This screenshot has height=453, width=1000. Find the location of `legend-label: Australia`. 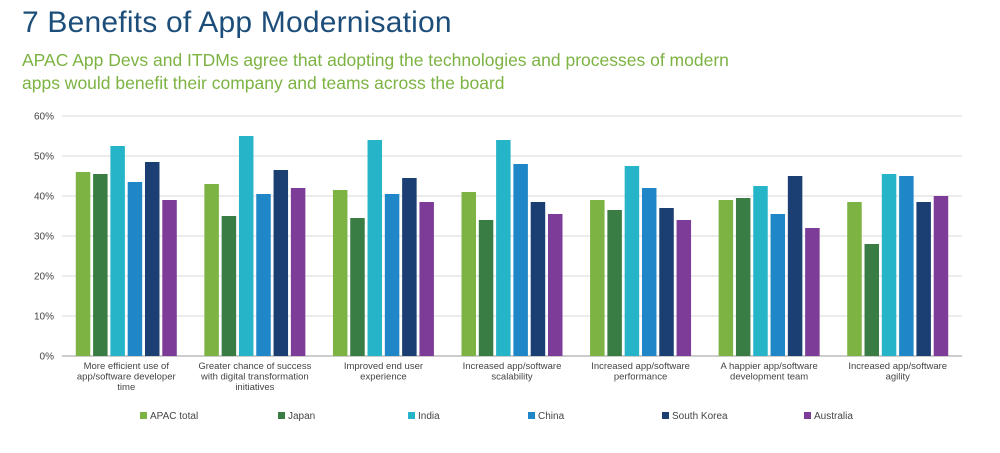

legend-label: Australia is located at coordinates (833, 416).